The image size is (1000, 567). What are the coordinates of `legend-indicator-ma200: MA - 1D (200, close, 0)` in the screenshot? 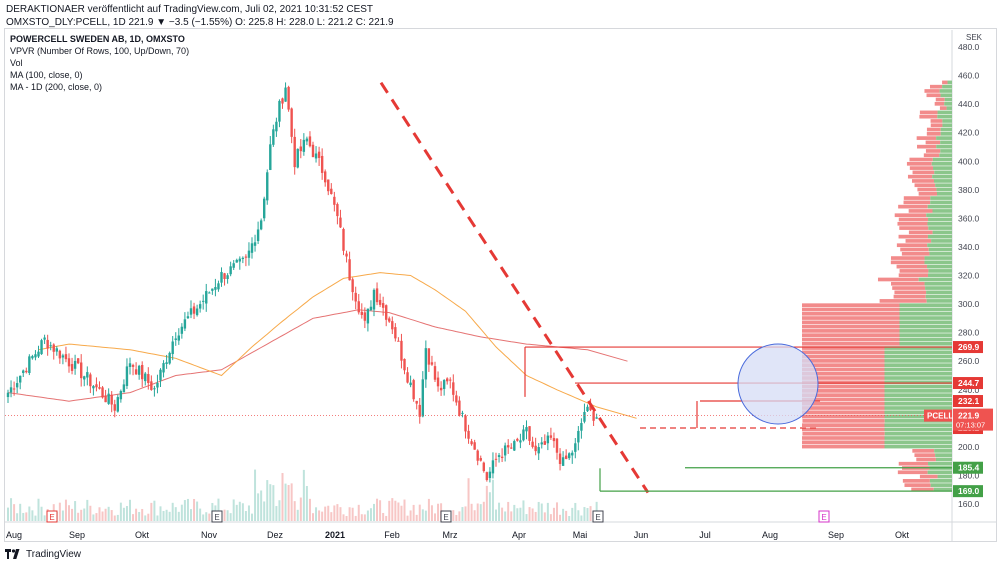 It's located at (56, 87).